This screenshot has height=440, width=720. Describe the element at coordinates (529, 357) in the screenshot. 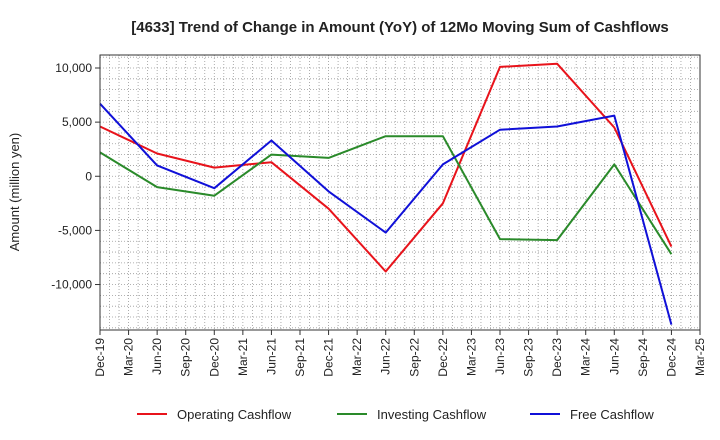

I see `x-tick-label: Sep-23` at that location.